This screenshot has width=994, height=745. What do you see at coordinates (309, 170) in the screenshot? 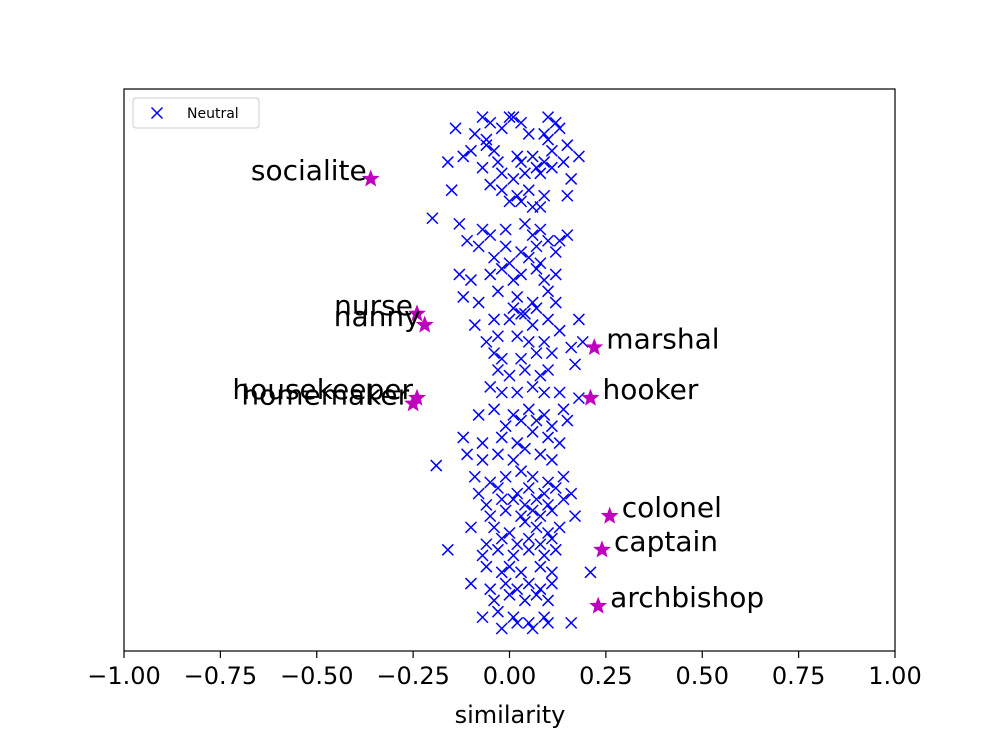
I see `point-label-socialite: socialite` at bounding box center [309, 170].